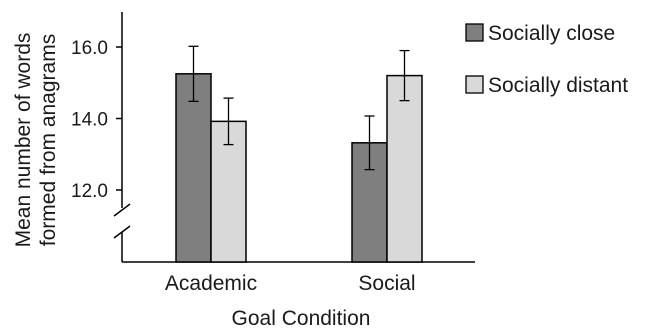 This screenshot has width=649, height=330. What do you see at coordinates (211, 283) in the screenshot?
I see `x-tick-label: Academic` at bounding box center [211, 283].